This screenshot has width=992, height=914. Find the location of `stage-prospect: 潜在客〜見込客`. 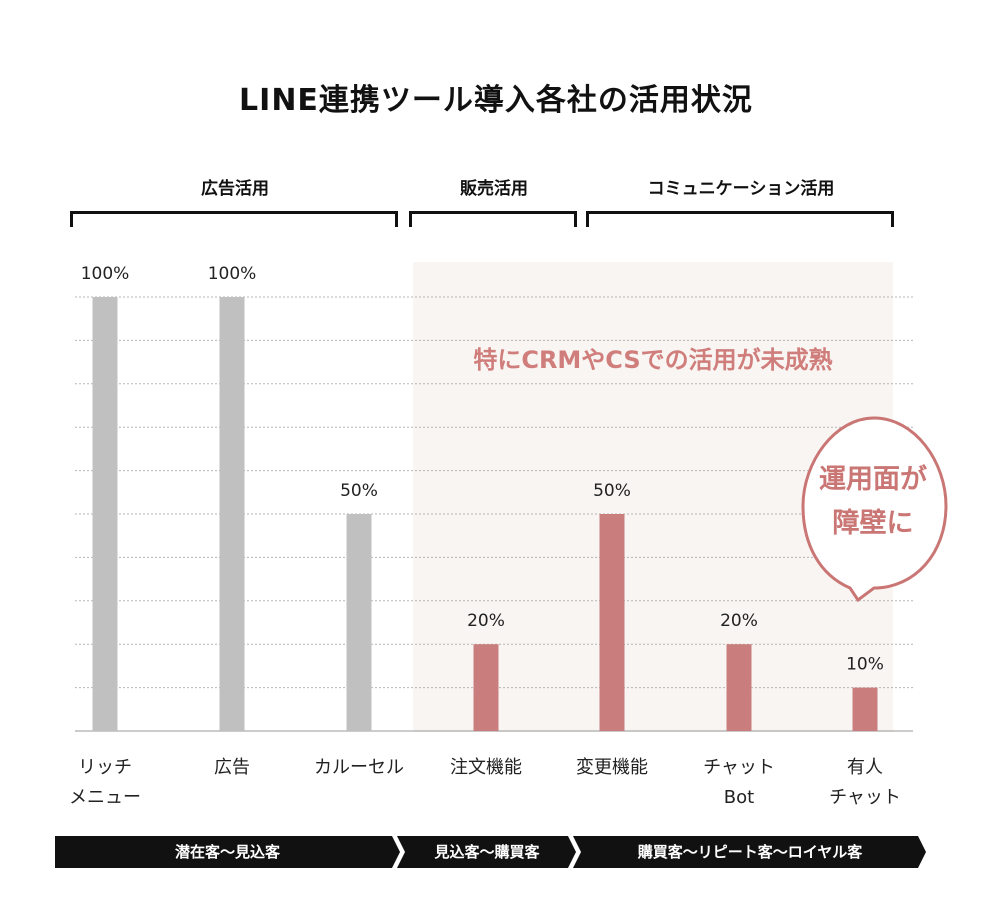

stage-prospect: 潜在客〜見込客 is located at coordinates (227, 852).